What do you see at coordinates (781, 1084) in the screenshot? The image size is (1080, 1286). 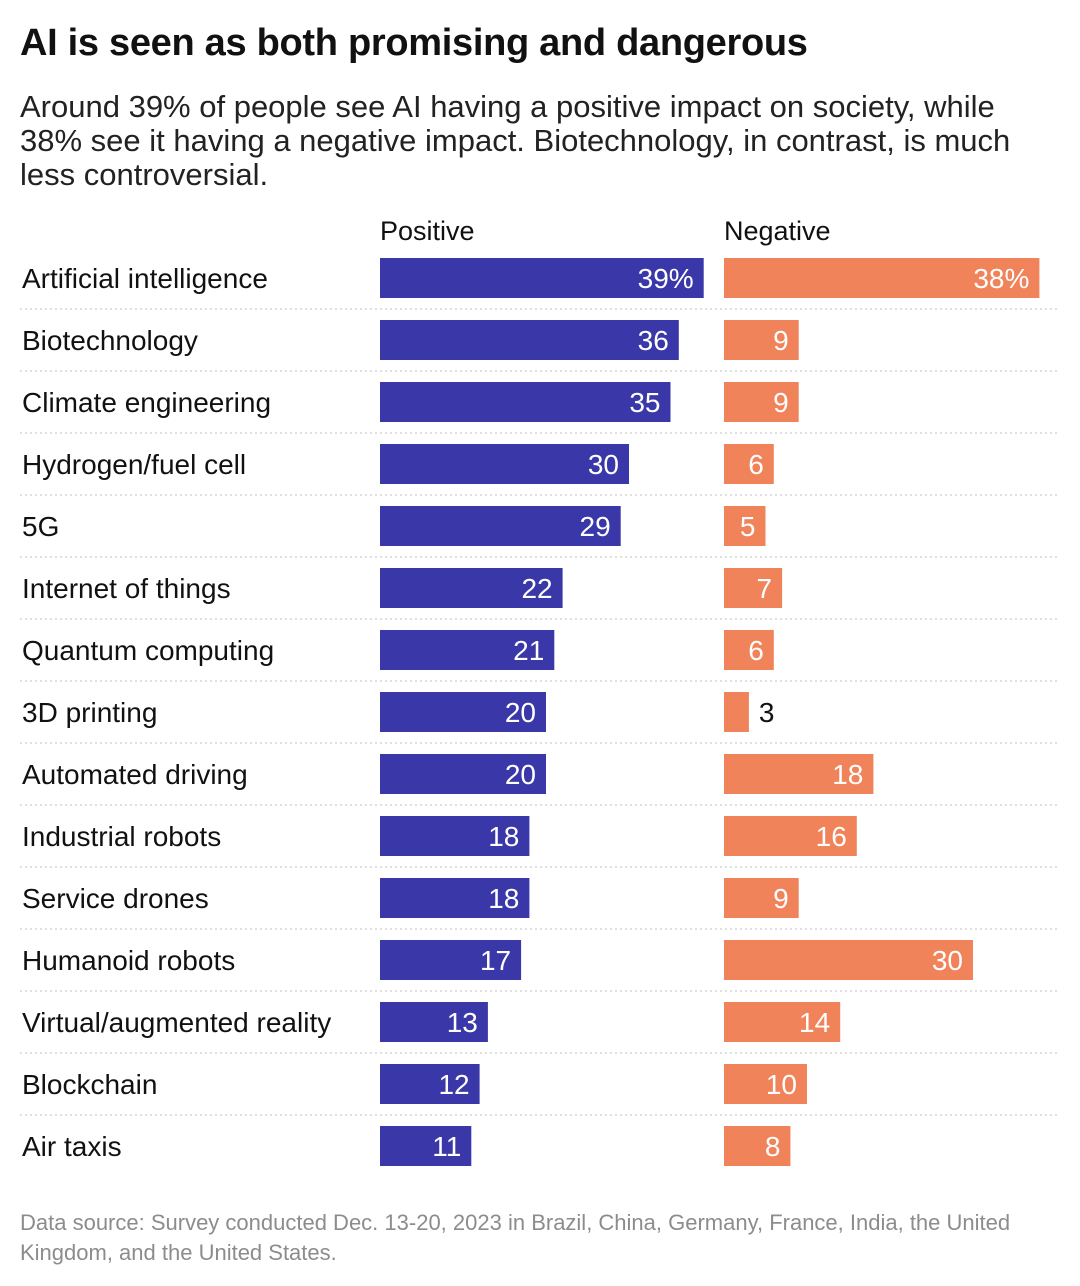 I see `negative-value-label: 10` at bounding box center [781, 1084].